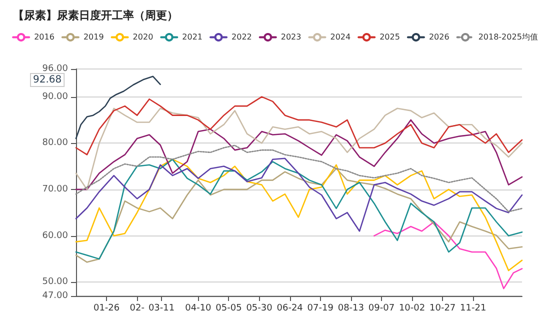  What do you see at coordinates (290, 309) in the screenshot?
I see `x-tick-label: 06-24` at bounding box center [290, 309].